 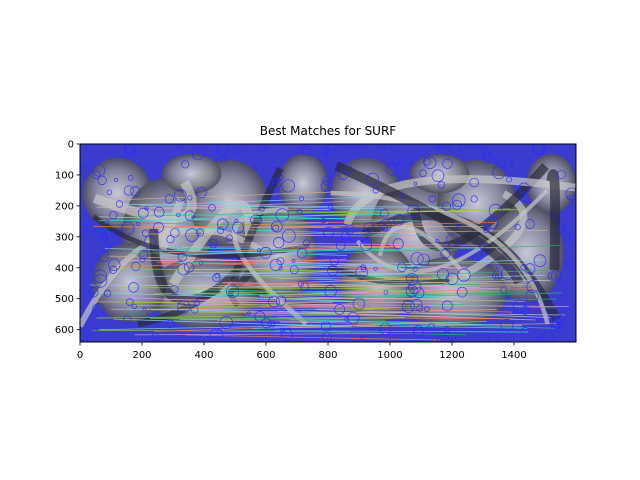 What do you see at coordinates (64, 330) in the screenshot?
I see `y-tick-label: 600` at bounding box center [64, 330].